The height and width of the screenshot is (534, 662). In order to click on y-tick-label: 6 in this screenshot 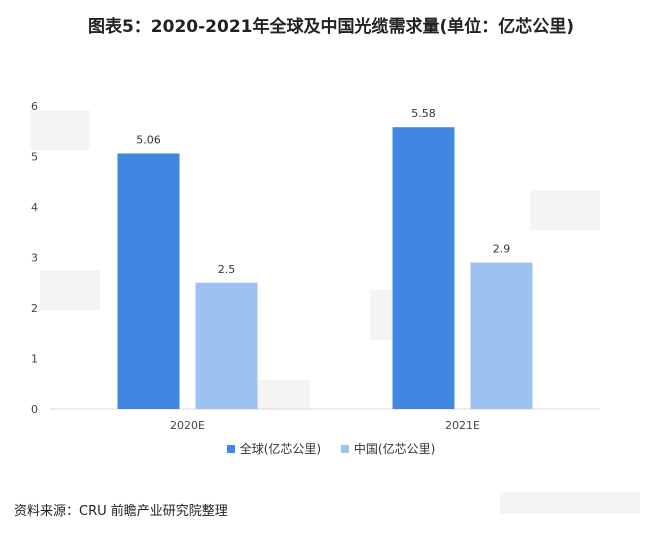, I will do `click(34, 106)`.